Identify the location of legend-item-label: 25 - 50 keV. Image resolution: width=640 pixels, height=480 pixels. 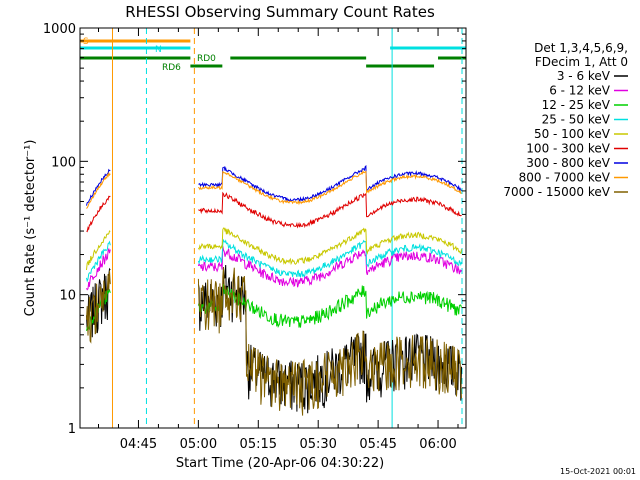
(576, 120).